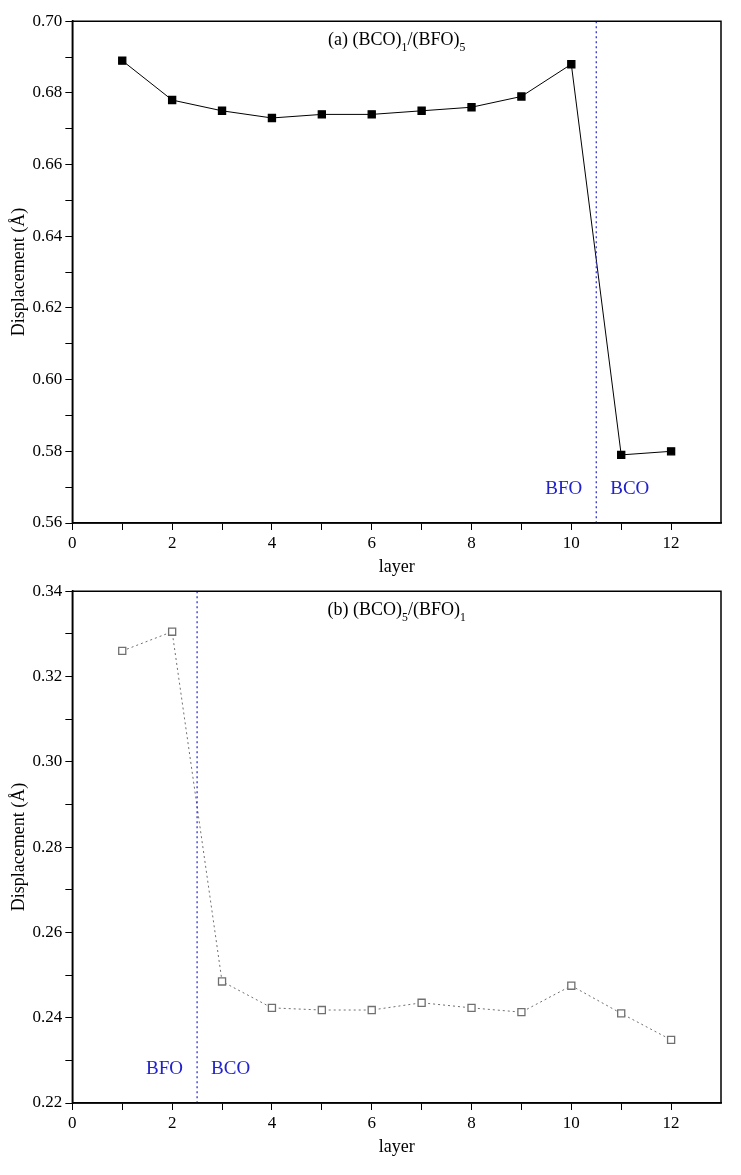  I want to click on y-tick-label: 0.28, so click(47, 846).